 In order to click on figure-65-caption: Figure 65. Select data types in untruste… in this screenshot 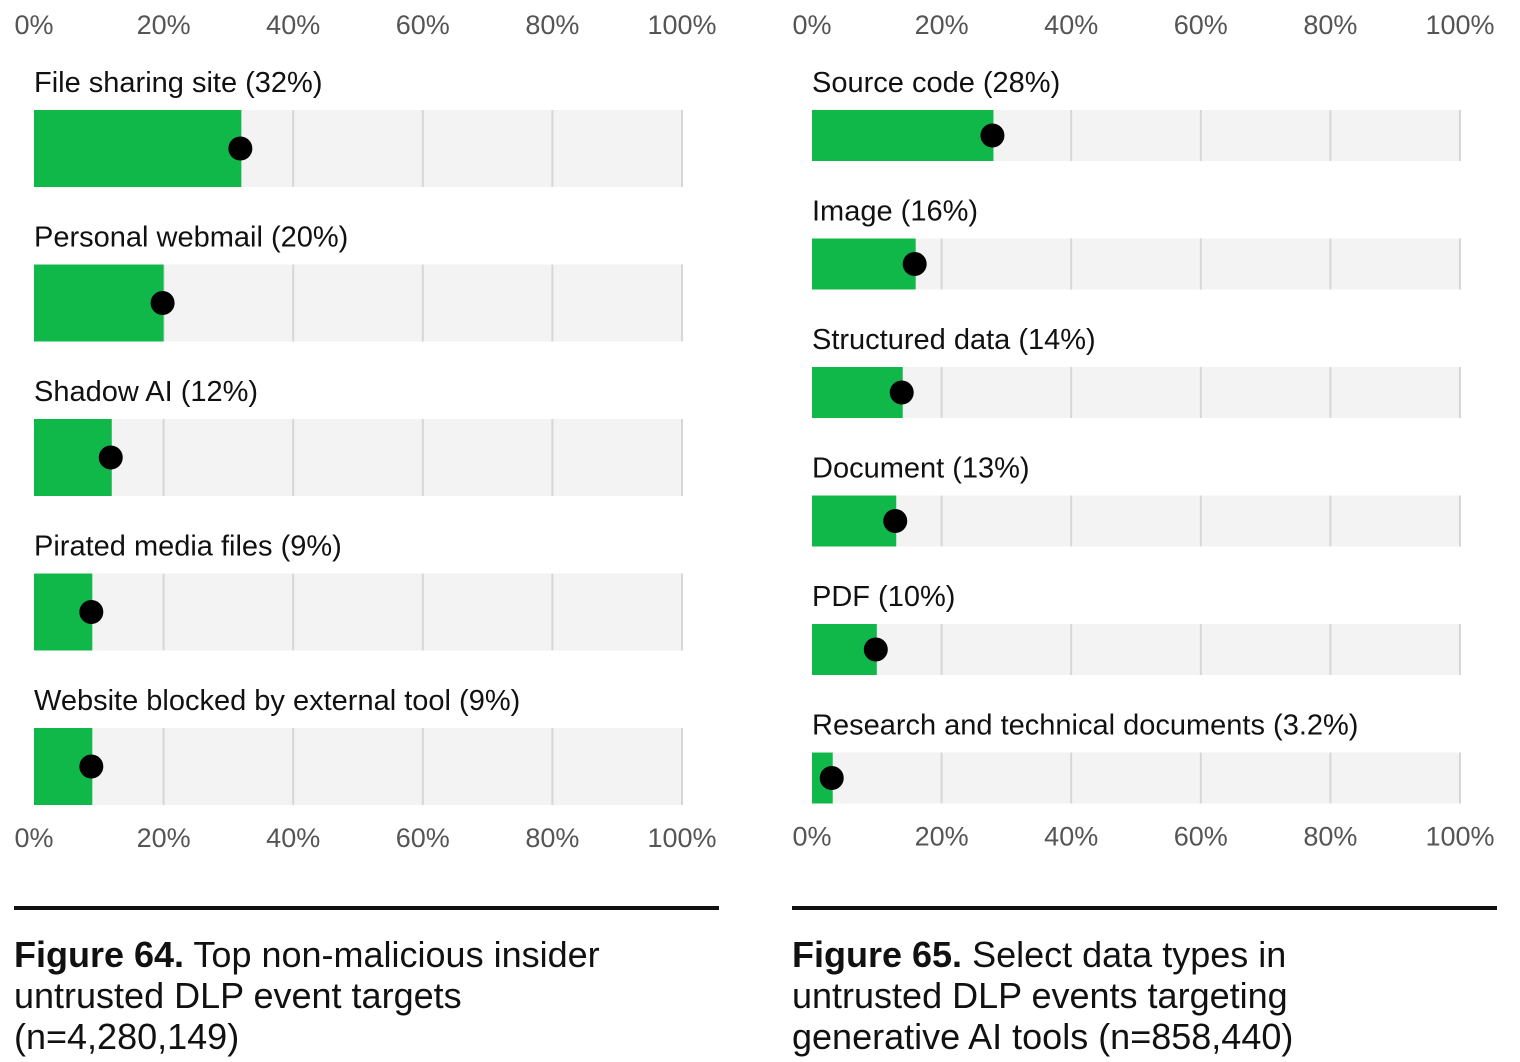, I will do `click(1144, 995)`.